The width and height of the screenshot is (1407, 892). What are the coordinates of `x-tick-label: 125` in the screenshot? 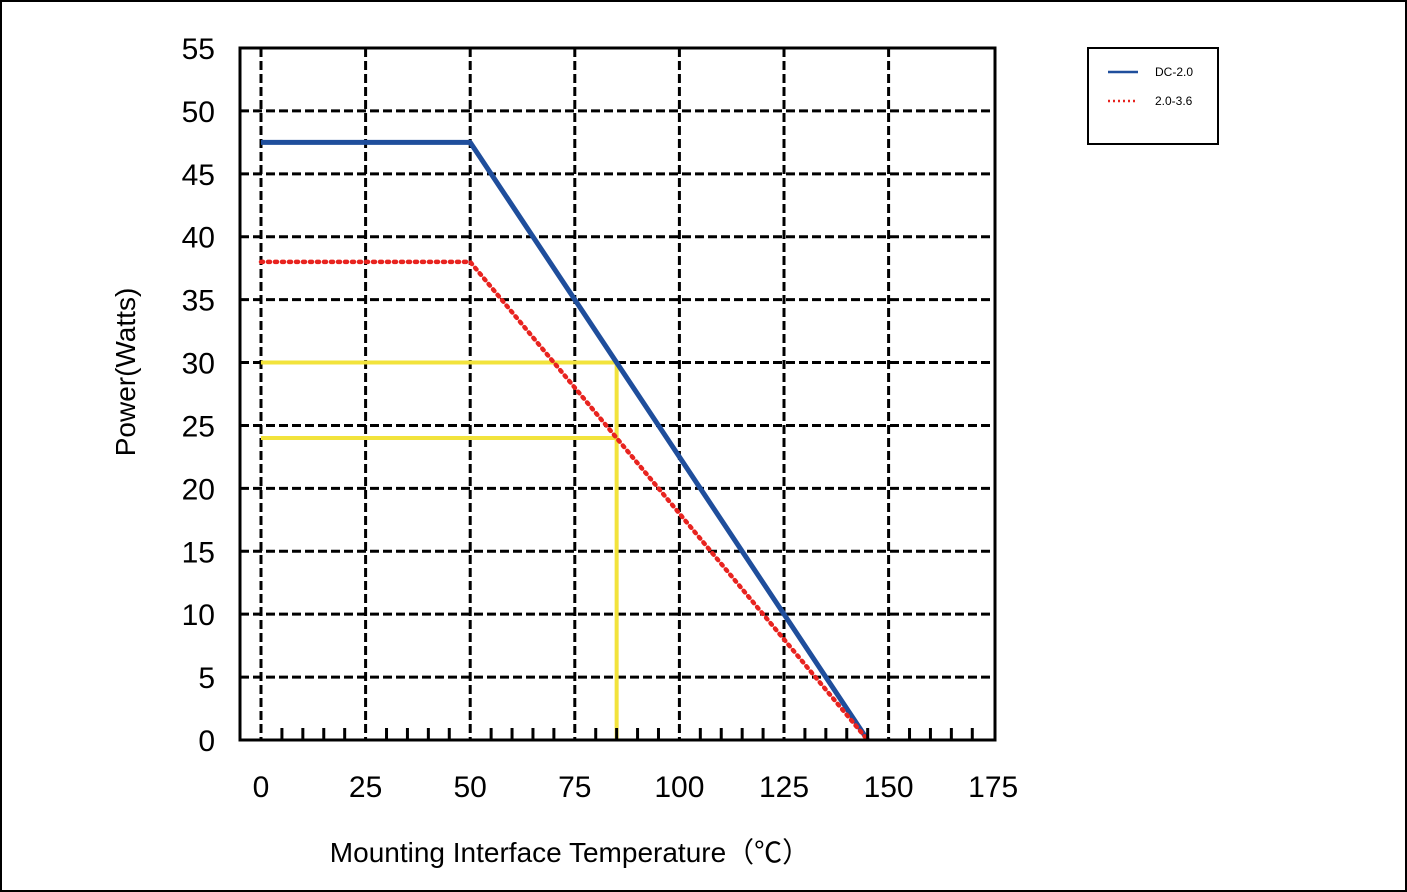 It's located at (784, 787).